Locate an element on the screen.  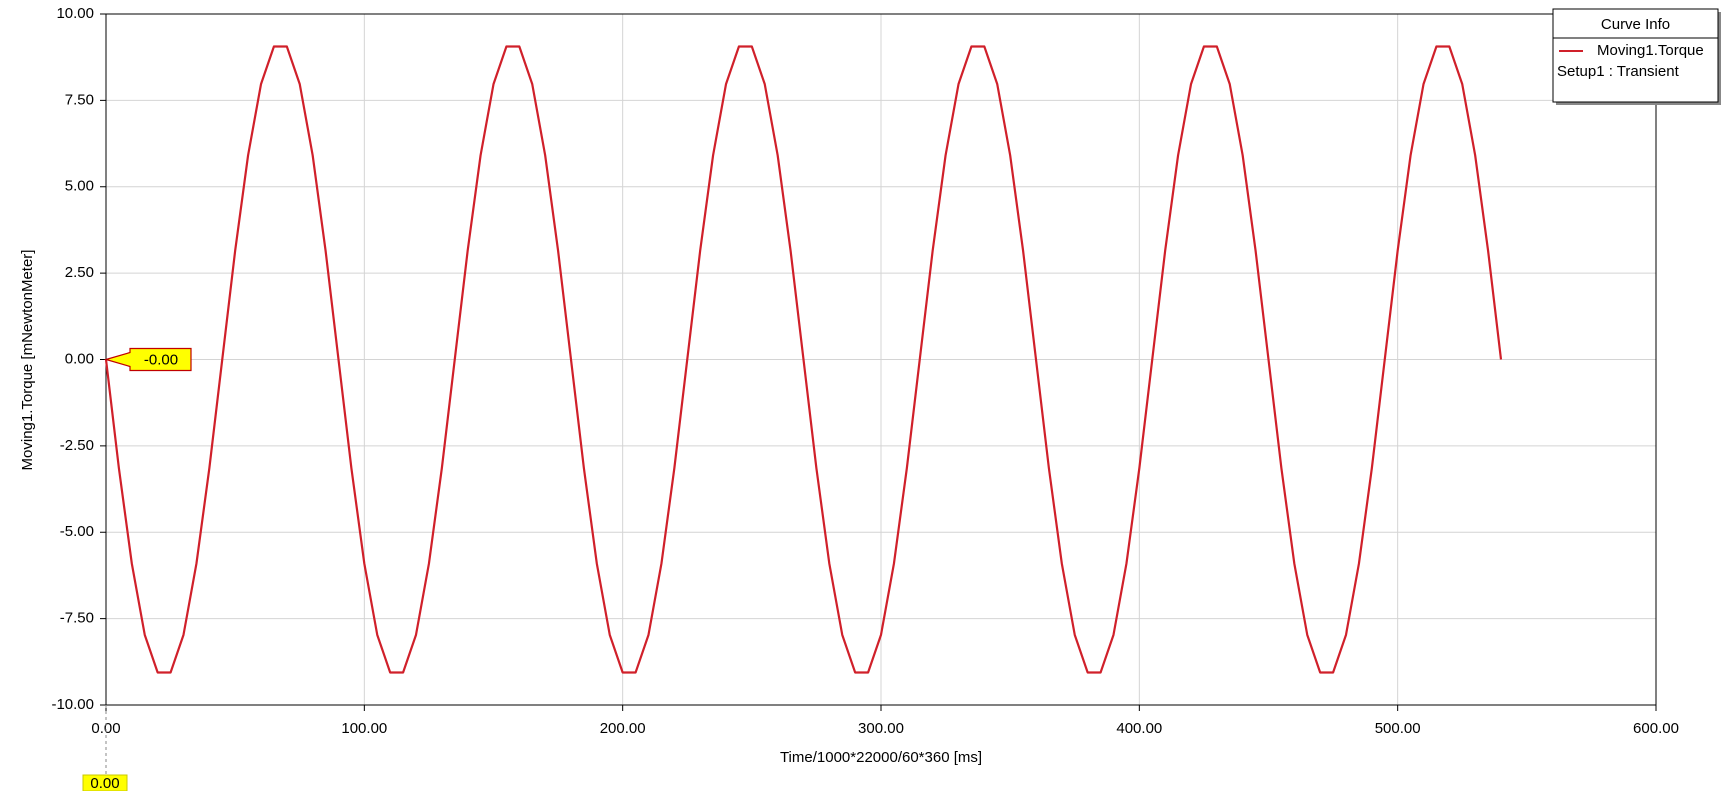
marker-x-label: 0.00 is located at coordinates (104, 783).